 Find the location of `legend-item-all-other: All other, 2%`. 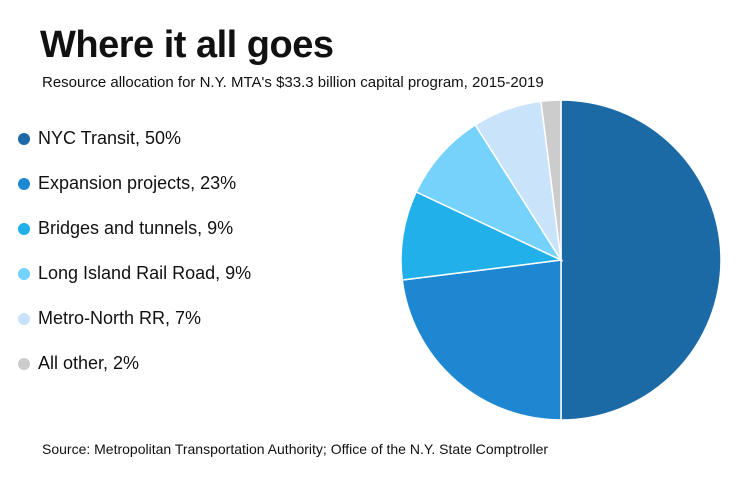

legend-item-all-other: All other, 2% is located at coordinates (134, 363).